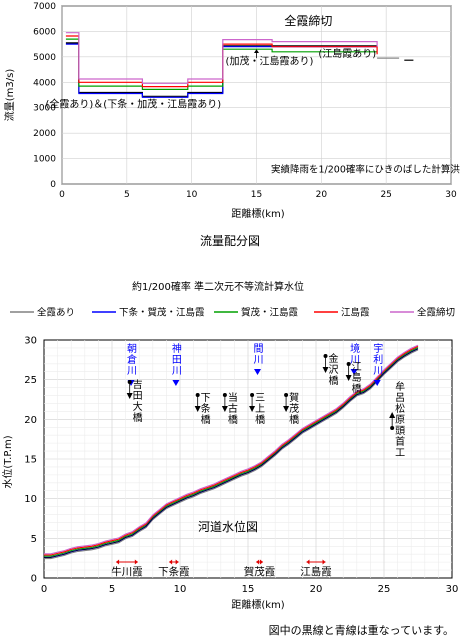 The height and width of the screenshot is (644, 460). I want to click on tributary-label-2: 間川, so click(259, 354).